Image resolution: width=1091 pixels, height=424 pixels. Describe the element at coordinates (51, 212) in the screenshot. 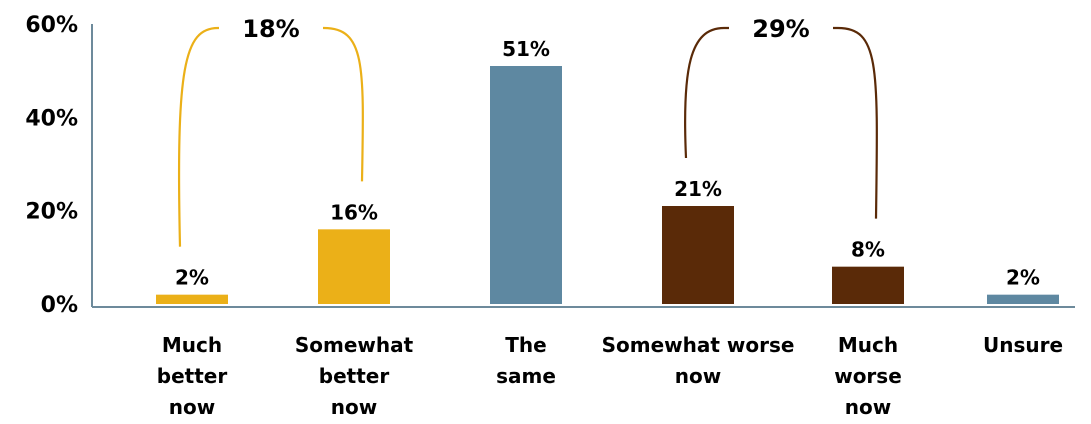

I see `y-tick-label: 20%` at that location.